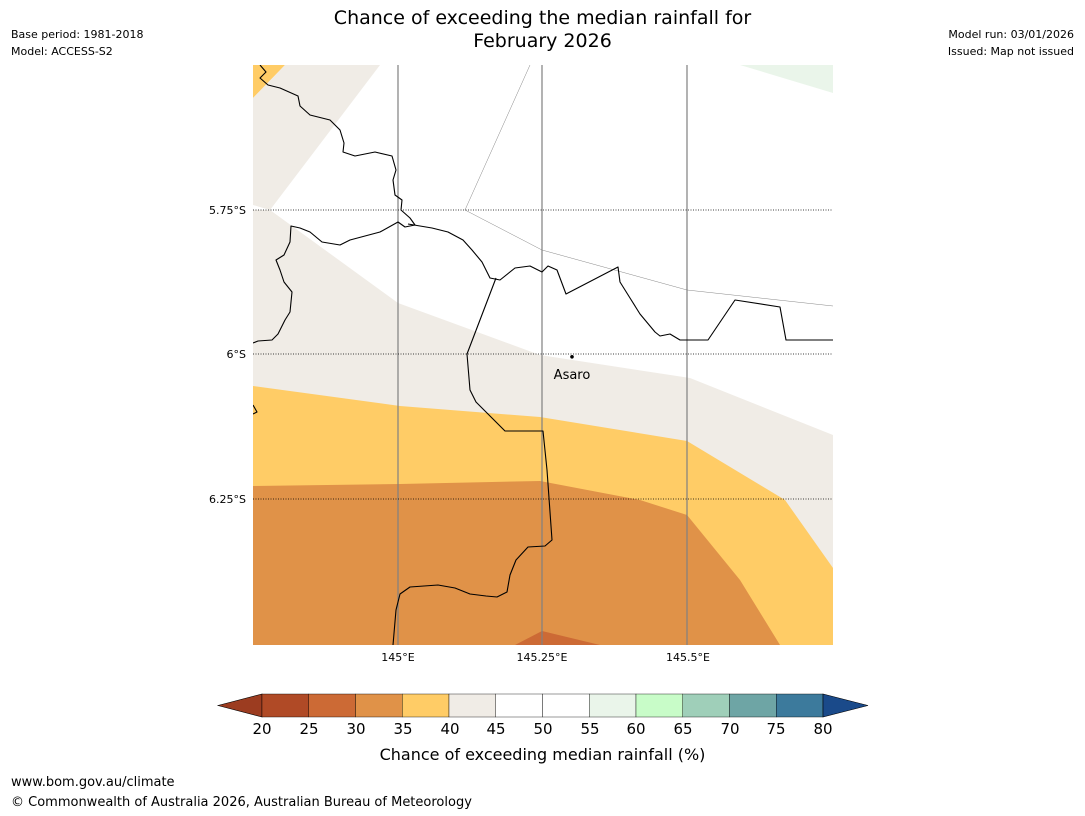  Describe the element at coordinates (542, 657) in the screenshot. I see `lon-label-145-25e: 145.25°E` at that location.